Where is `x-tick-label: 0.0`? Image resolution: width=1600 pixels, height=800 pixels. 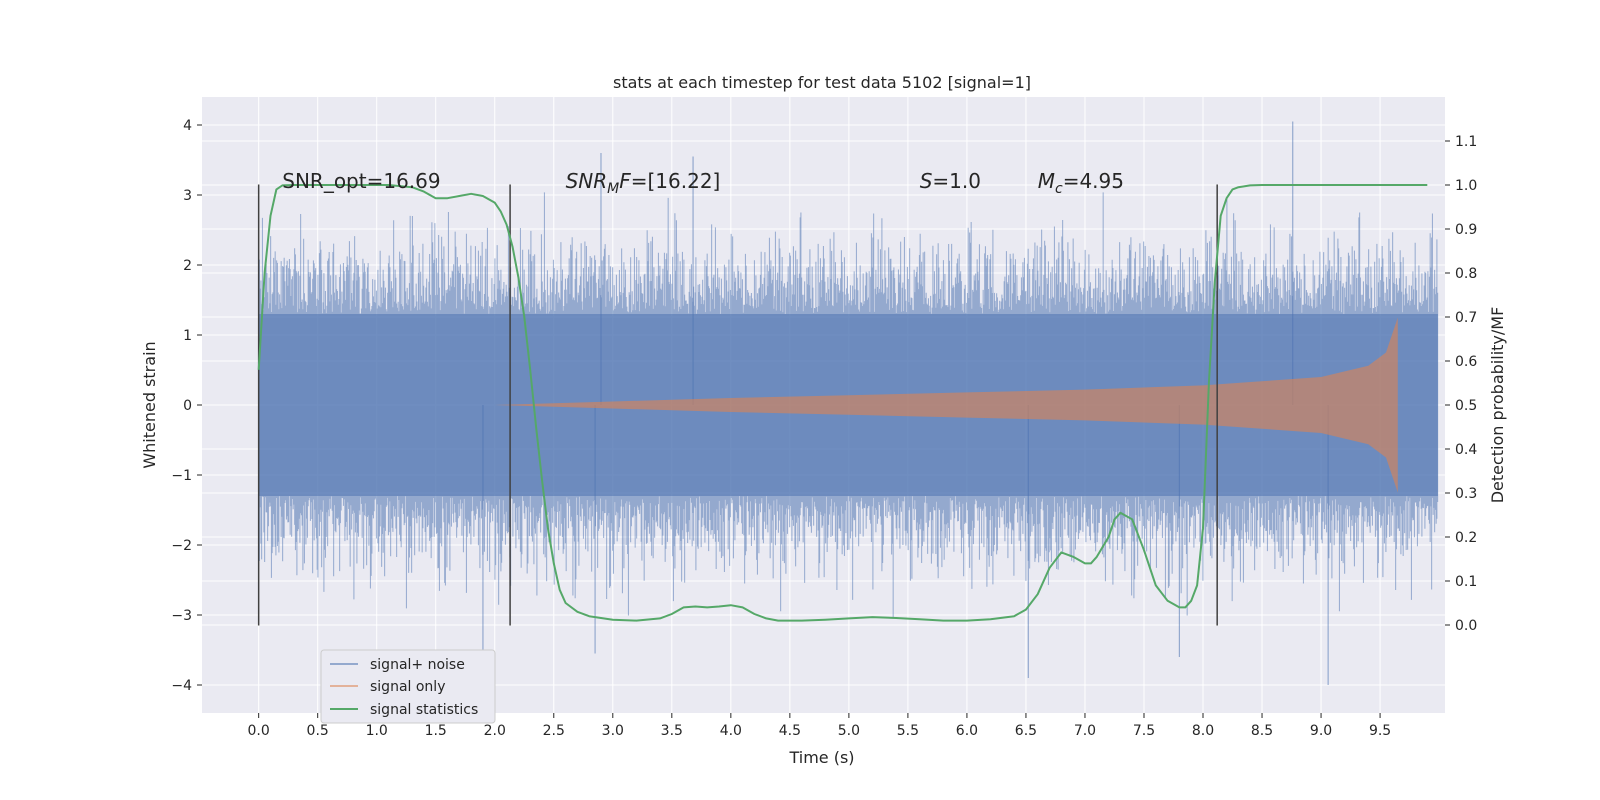
x-tick-label: 0.0 is located at coordinates (259, 731).